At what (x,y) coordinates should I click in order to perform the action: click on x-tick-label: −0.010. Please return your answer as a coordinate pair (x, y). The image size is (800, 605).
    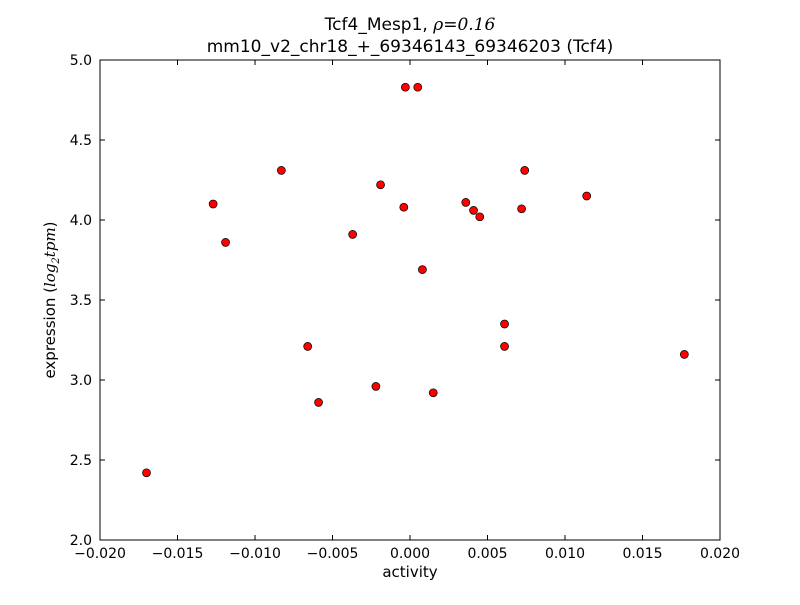
    Looking at the image, I should click on (255, 554).